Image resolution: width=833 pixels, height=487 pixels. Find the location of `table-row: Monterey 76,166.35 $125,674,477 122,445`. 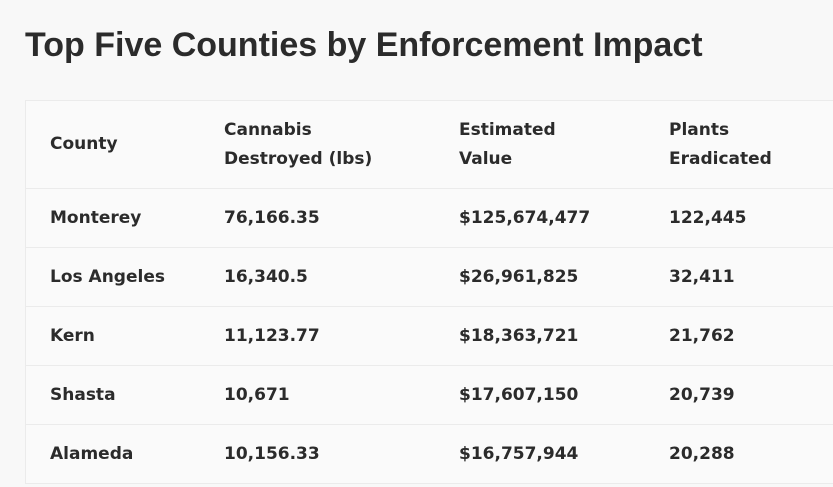

table-row: Monterey 76,166.35 $125,674,477 122,445 is located at coordinates (429, 217).